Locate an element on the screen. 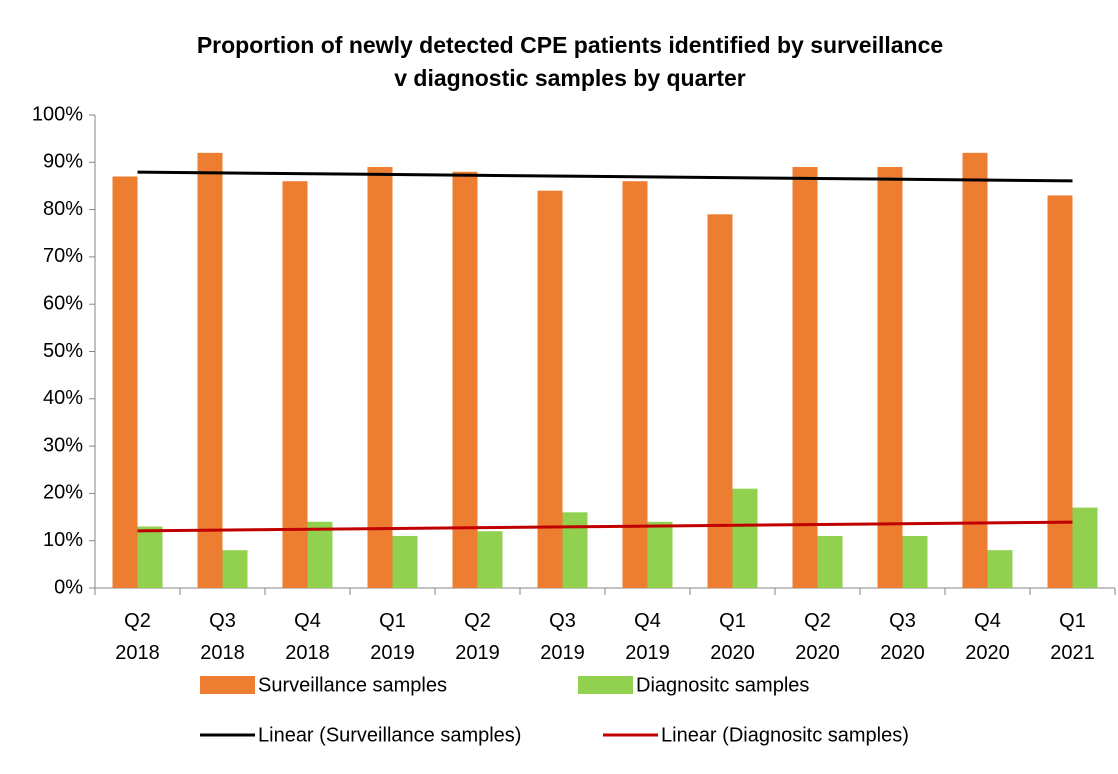  y-tick-label: 30% is located at coordinates (63, 445).